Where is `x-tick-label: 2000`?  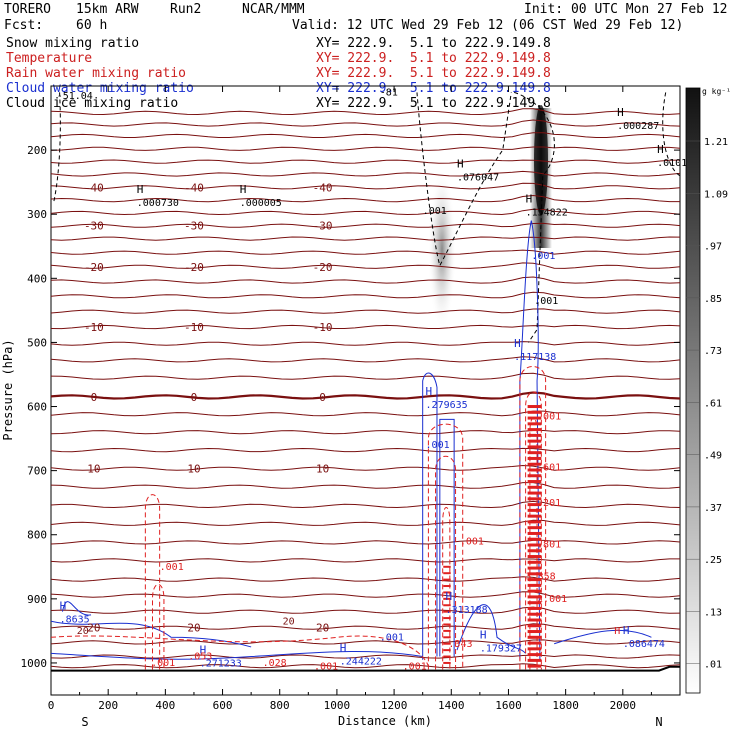 x-tick-label: 2000 is located at coordinates (623, 705).